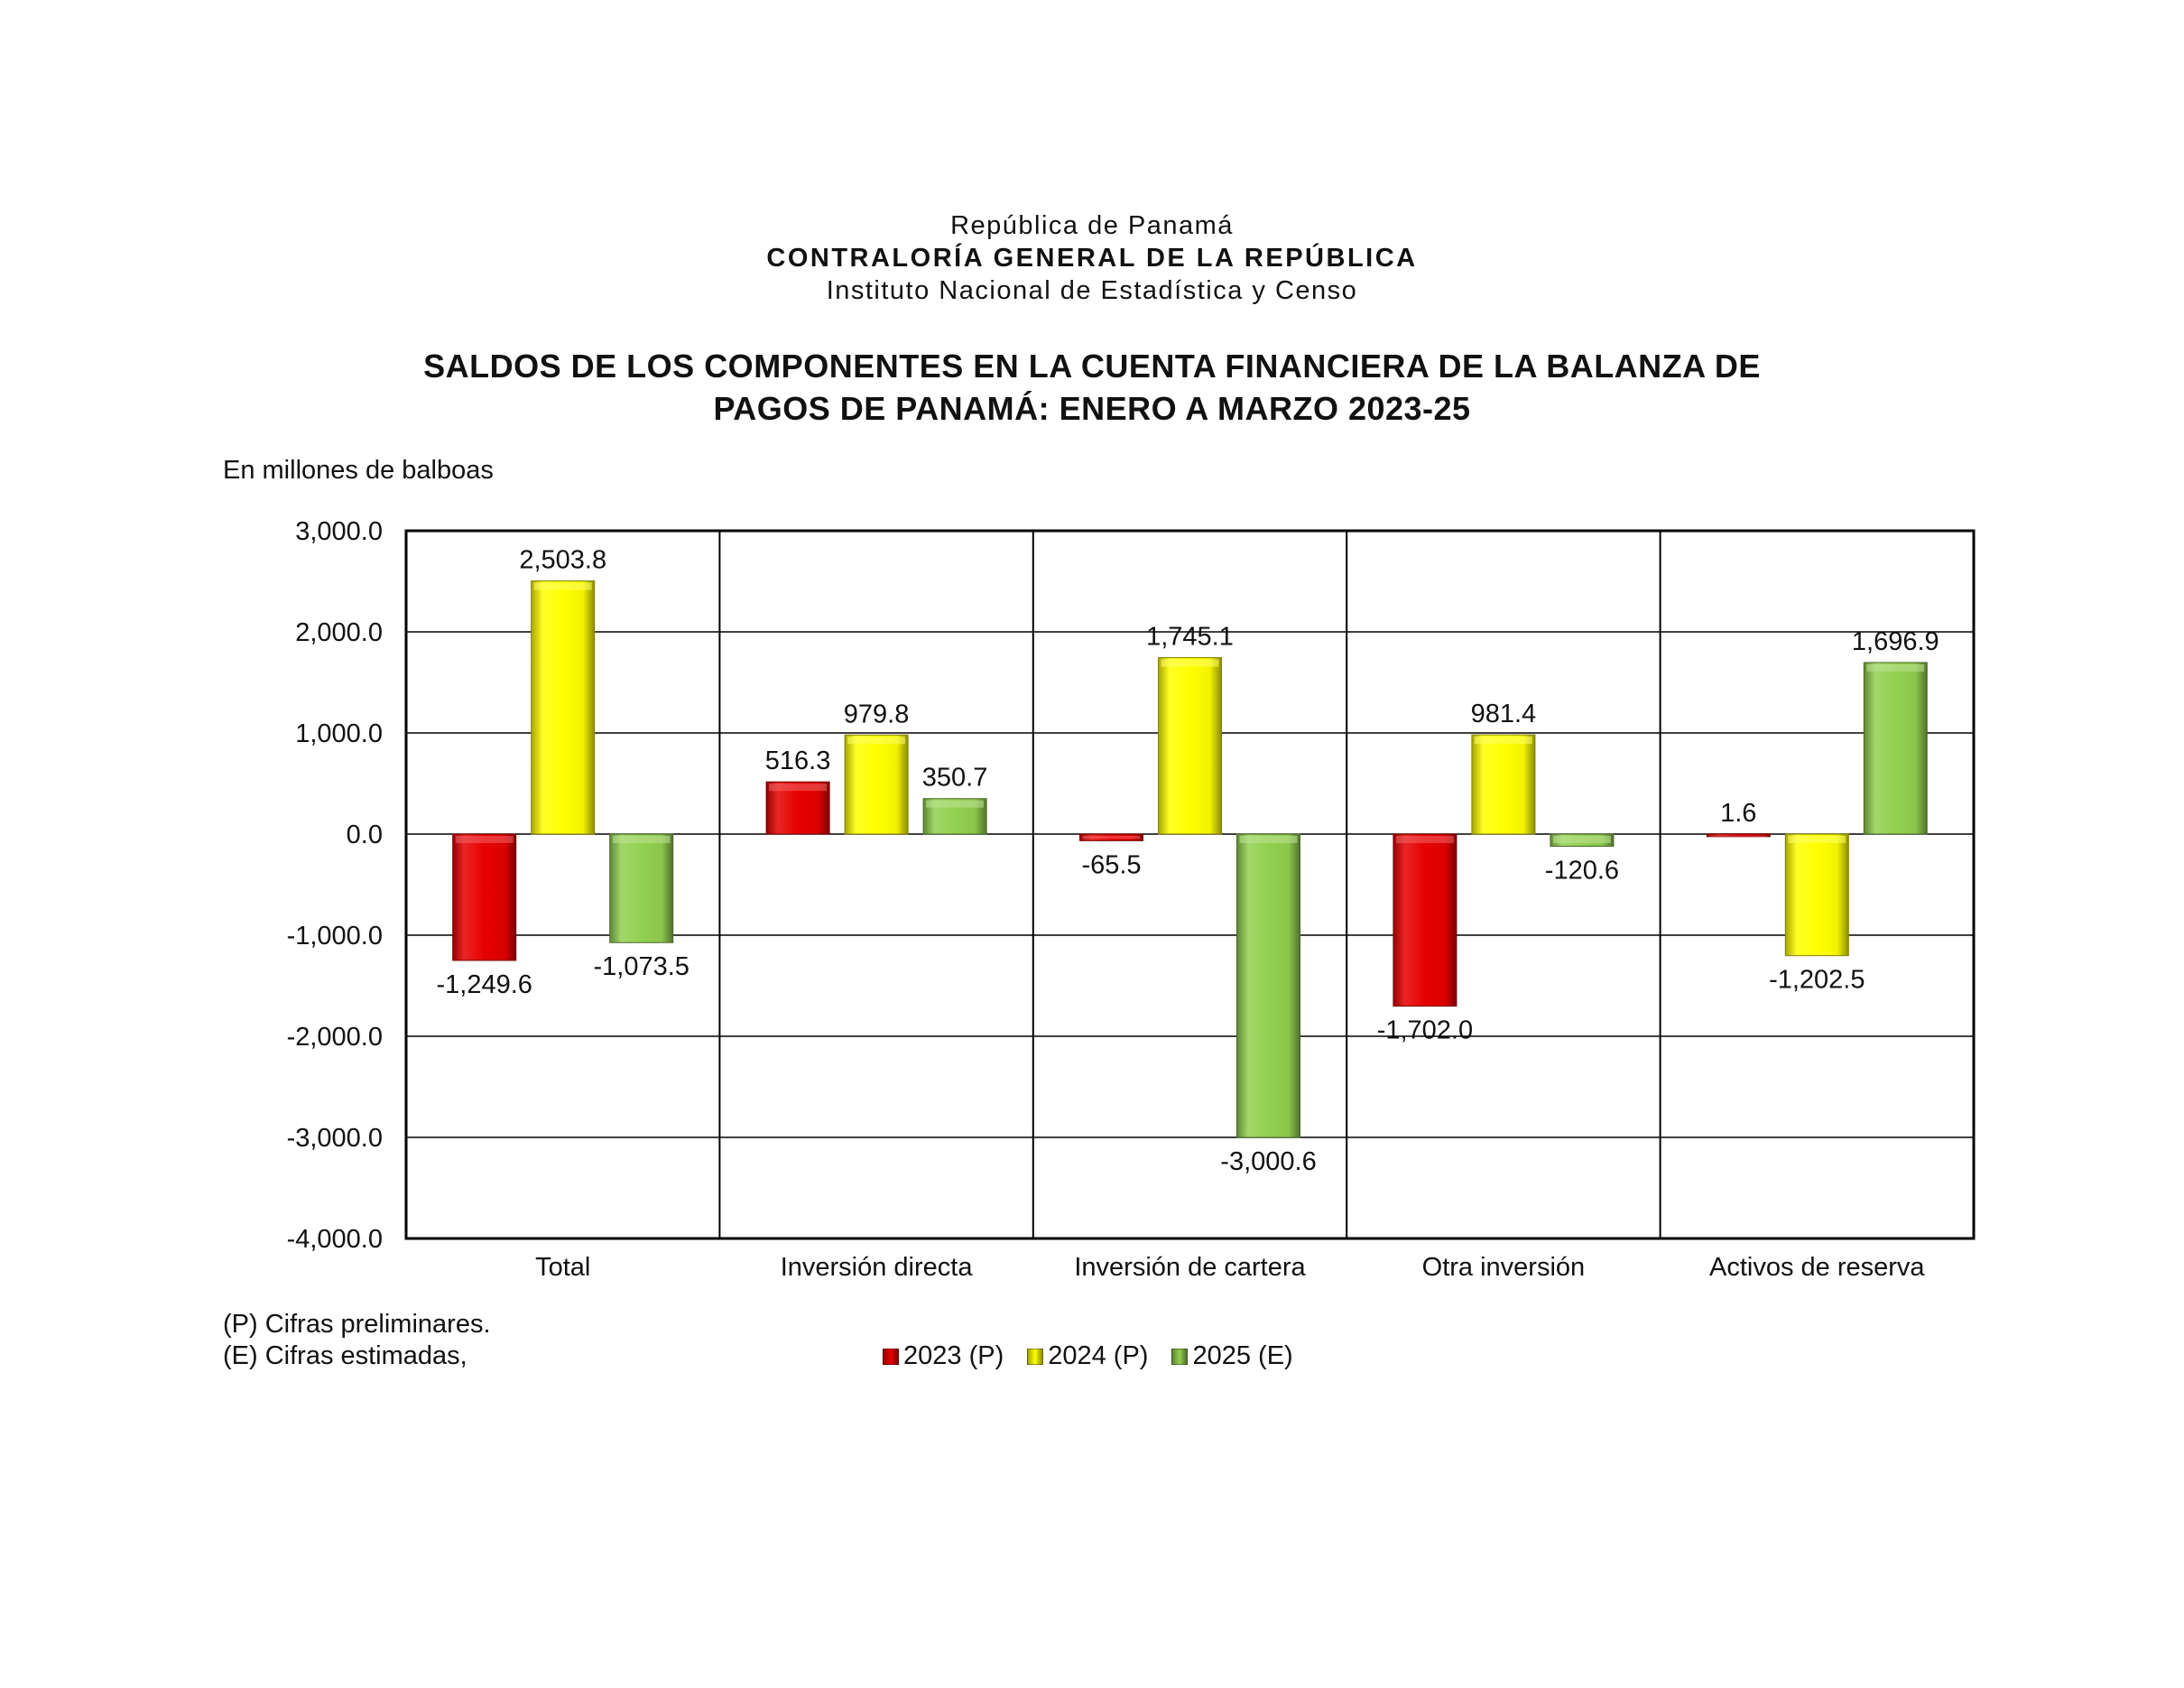 The width and height of the screenshot is (2184, 1688). What do you see at coordinates (1504, 714) in the screenshot?
I see `data-label: 981.4` at bounding box center [1504, 714].